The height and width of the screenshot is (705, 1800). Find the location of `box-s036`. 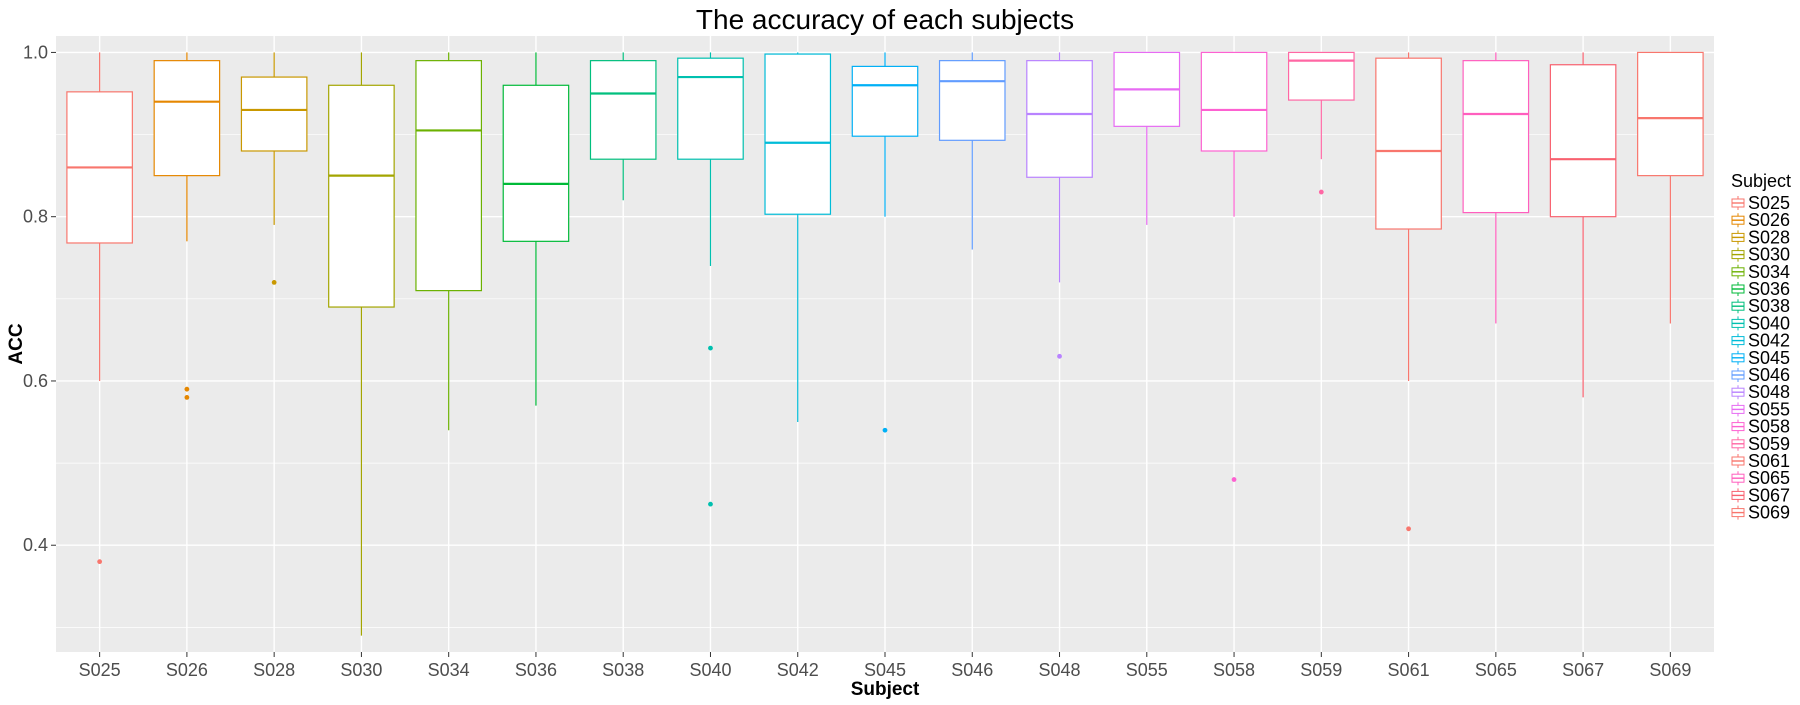

box-s036 is located at coordinates (536, 229).